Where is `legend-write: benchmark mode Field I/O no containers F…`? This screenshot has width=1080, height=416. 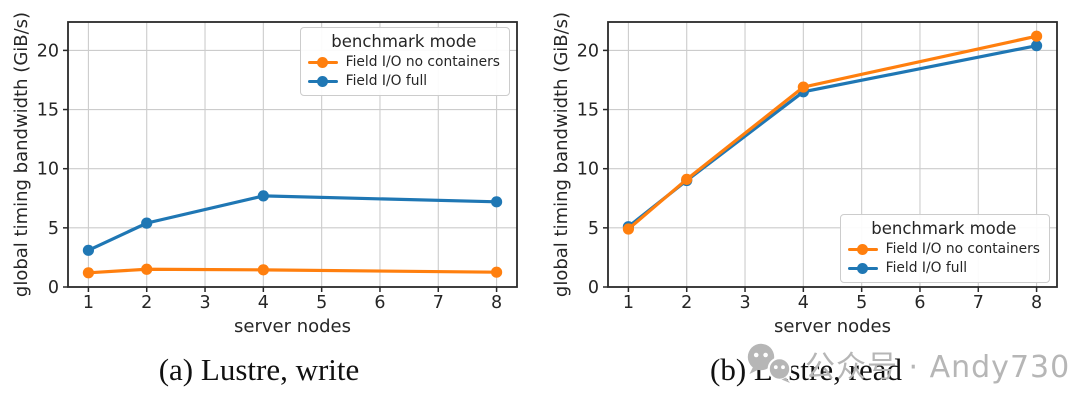 legend-write: benchmark mode Field I/O no containers F… is located at coordinates (404, 61).